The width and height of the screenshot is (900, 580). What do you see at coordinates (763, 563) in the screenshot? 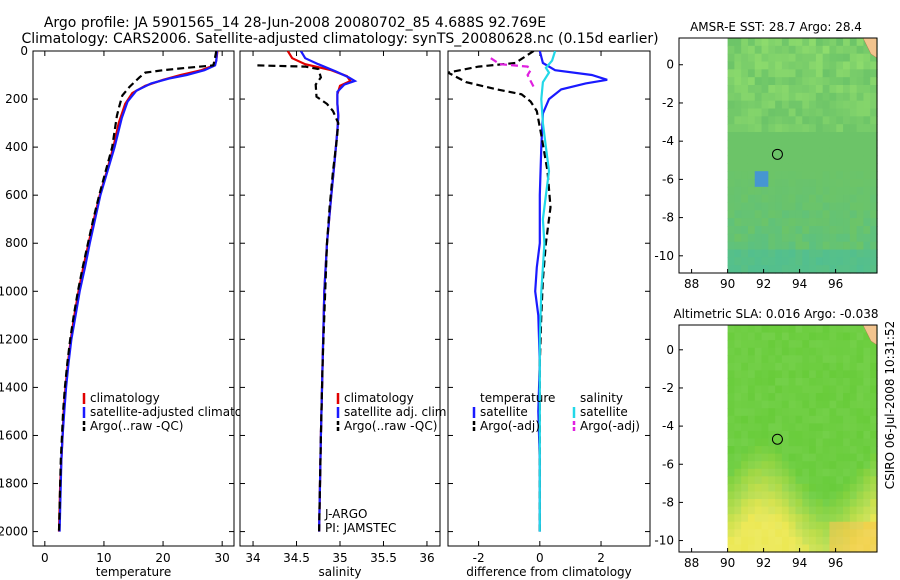
I see `sla-map-xtick-label: 92` at bounding box center [763, 563].